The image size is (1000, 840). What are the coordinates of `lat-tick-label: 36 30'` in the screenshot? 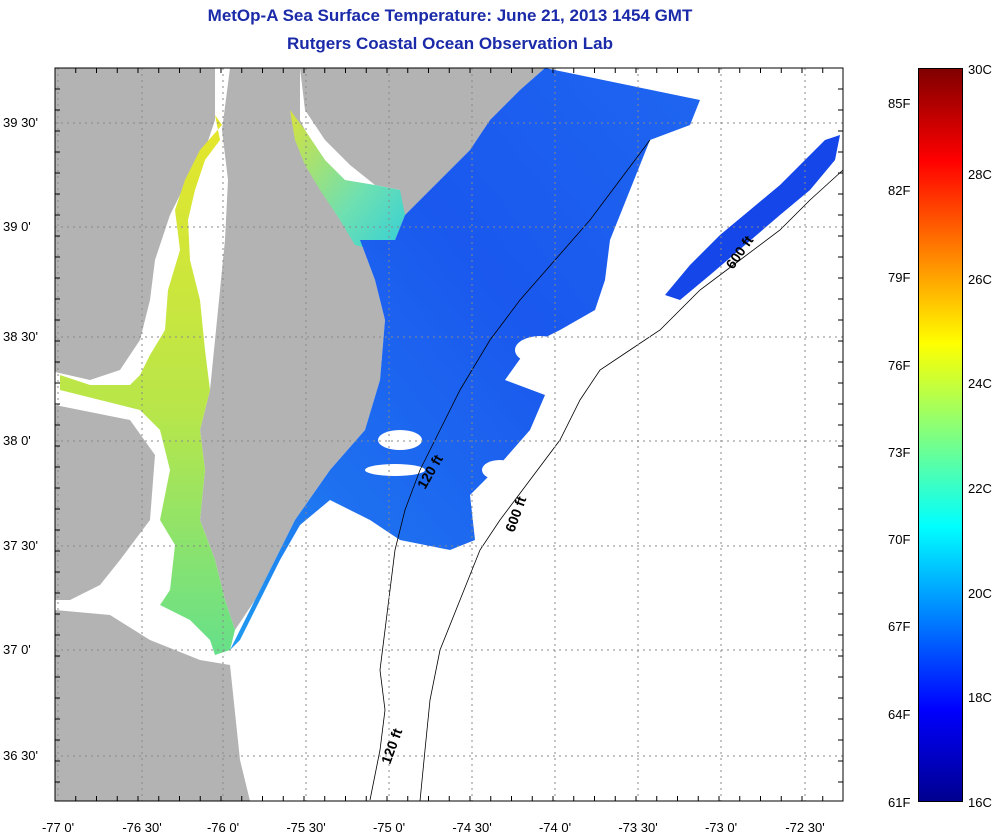 It's located at (21, 755).